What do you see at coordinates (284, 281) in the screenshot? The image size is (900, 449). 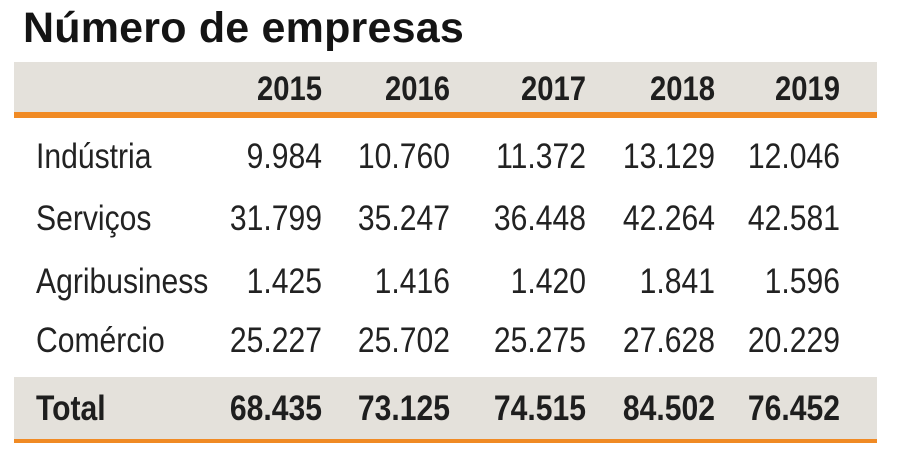 I see `table-cell: 1.425` at bounding box center [284, 281].